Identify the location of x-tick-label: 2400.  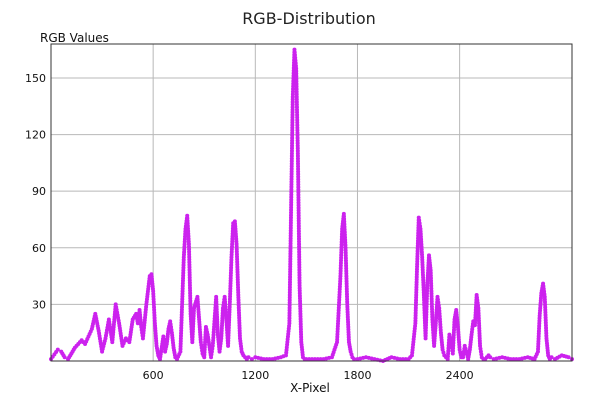
(460, 375).